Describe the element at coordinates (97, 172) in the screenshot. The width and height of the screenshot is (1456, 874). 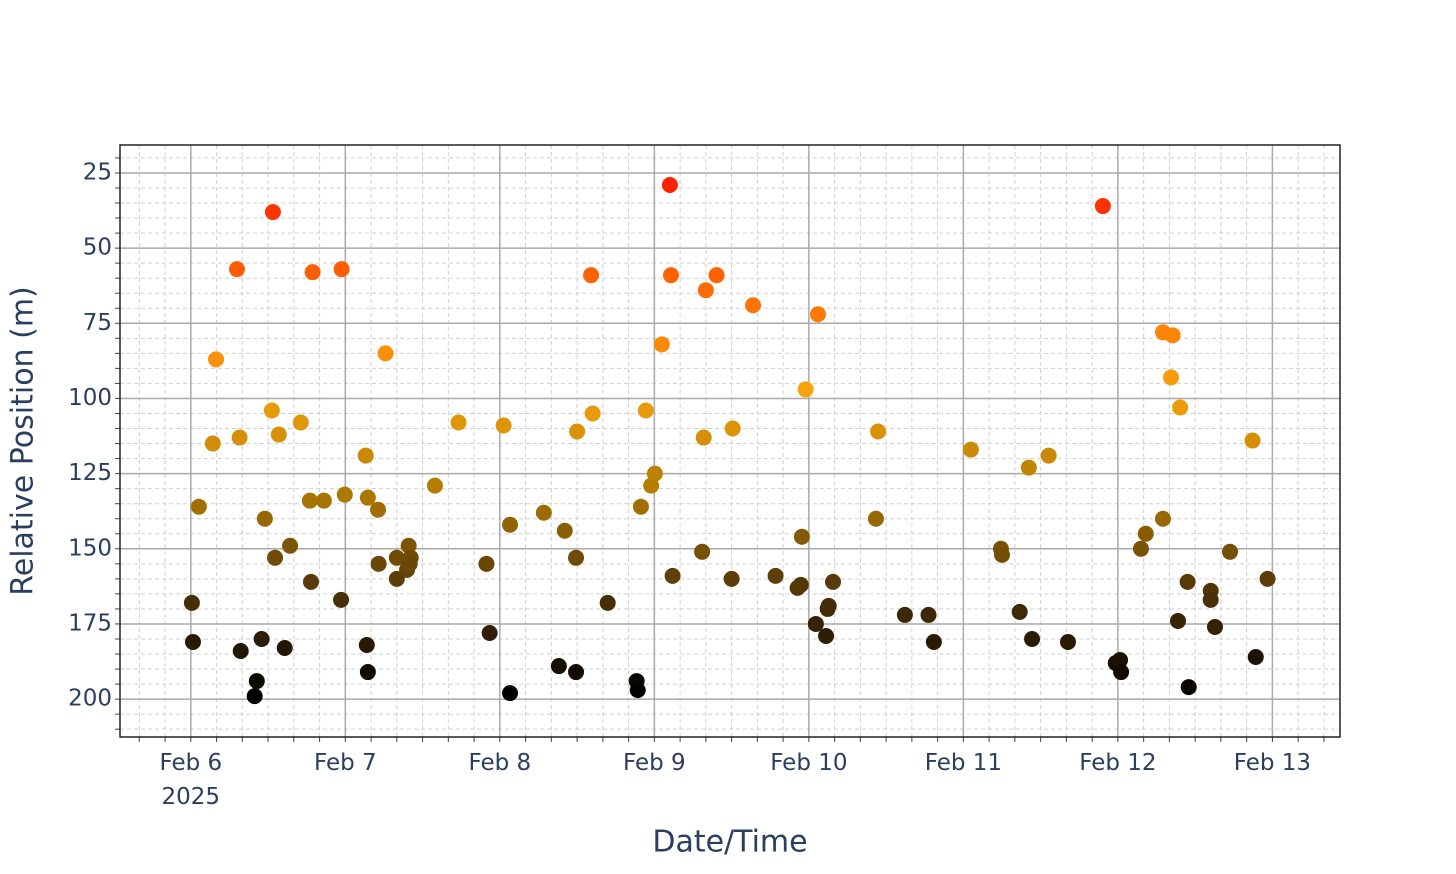
I see `y-tick-label: 25` at that location.